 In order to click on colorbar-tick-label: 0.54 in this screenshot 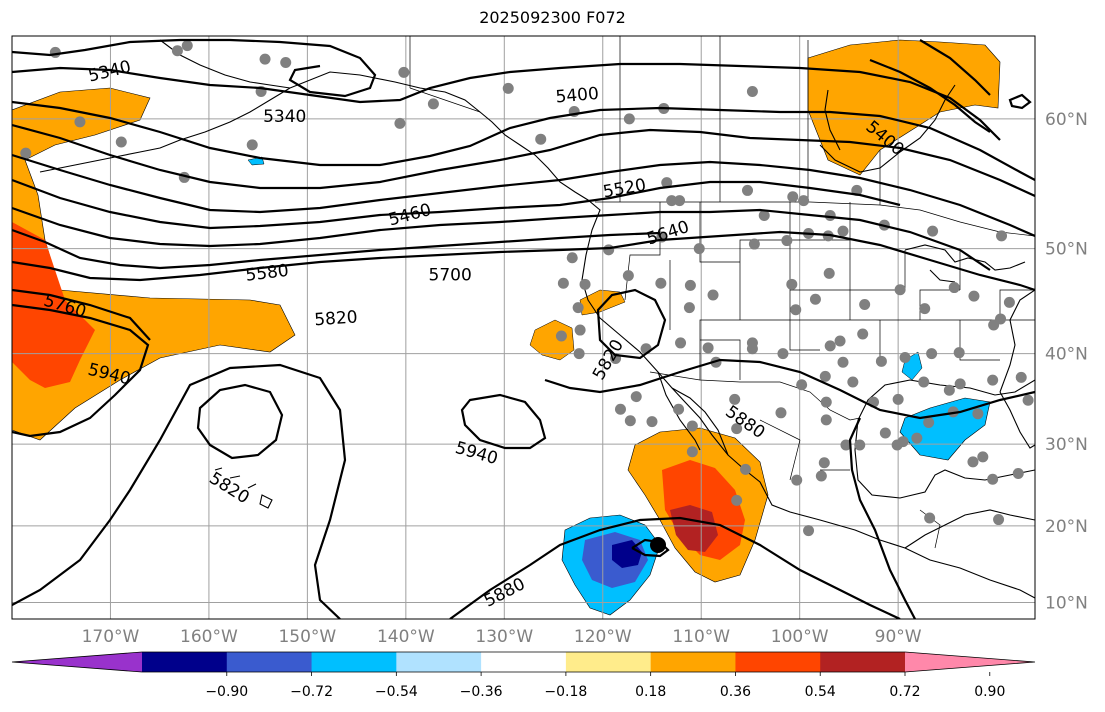, I will do `click(820, 692)`.